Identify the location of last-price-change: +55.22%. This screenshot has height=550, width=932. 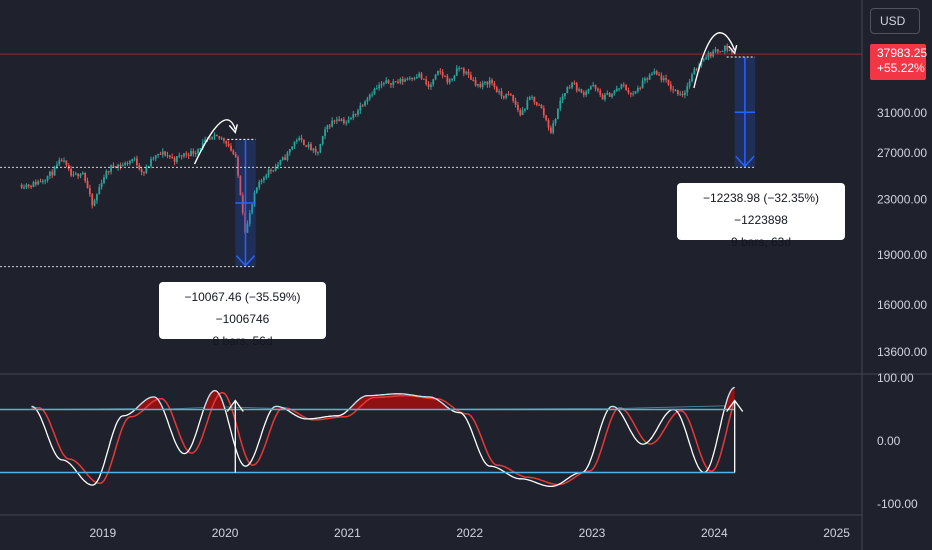
(901, 68).